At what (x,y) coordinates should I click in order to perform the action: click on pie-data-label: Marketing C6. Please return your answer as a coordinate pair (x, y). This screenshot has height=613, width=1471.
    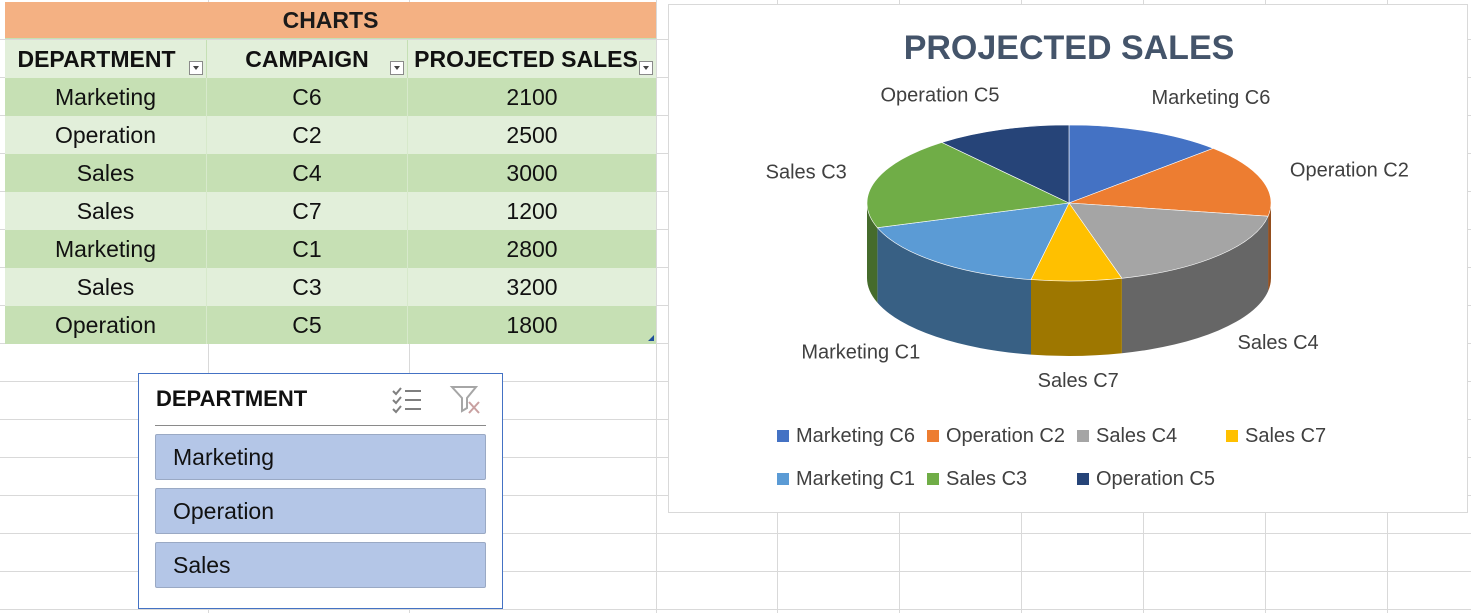
    Looking at the image, I should click on (1210, 98).